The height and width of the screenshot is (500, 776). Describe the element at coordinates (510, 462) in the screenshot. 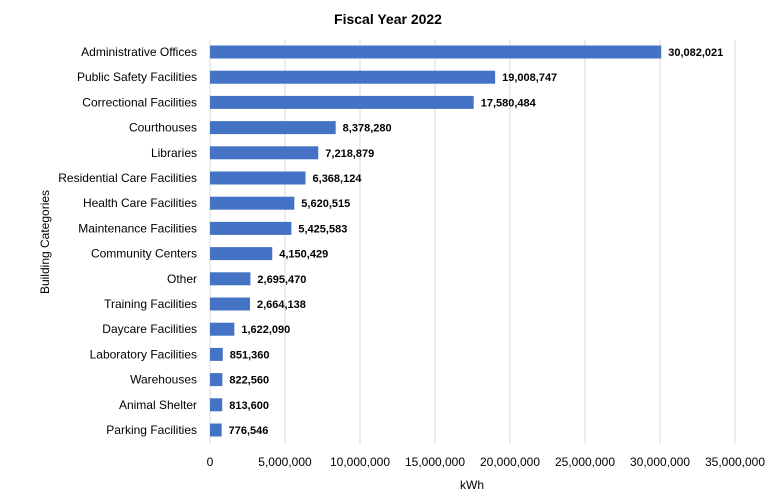

I see `x-tick-label: 20,000,000` at that location.